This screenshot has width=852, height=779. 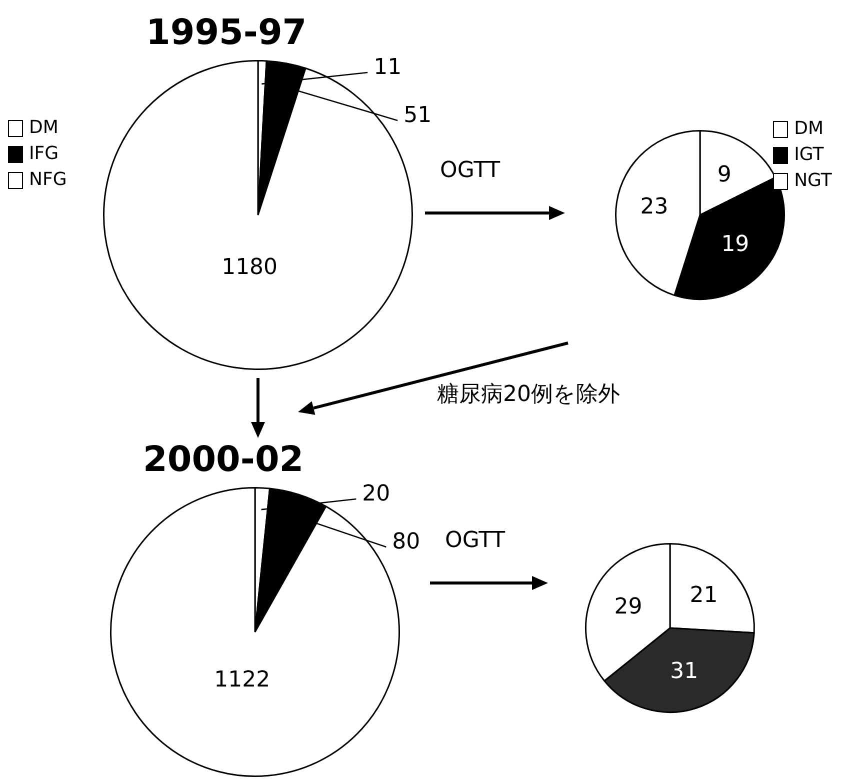 What do you see at coordinates (735, 244) in the screenshot?
I see `data-label: 19` at bounding box center [735, 244].